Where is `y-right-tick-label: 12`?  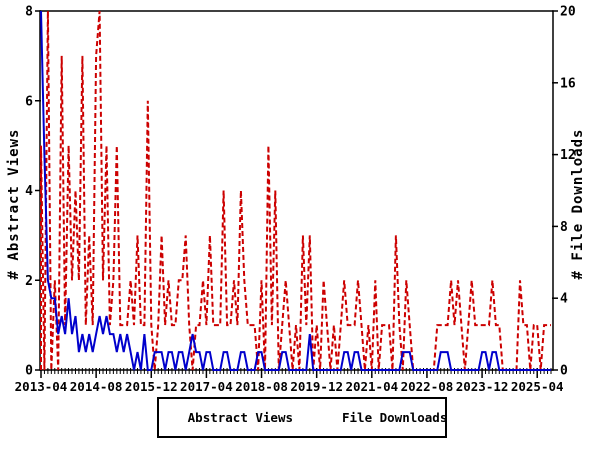
y-right-tick-label: 12 is located at coordinates (568, 155).